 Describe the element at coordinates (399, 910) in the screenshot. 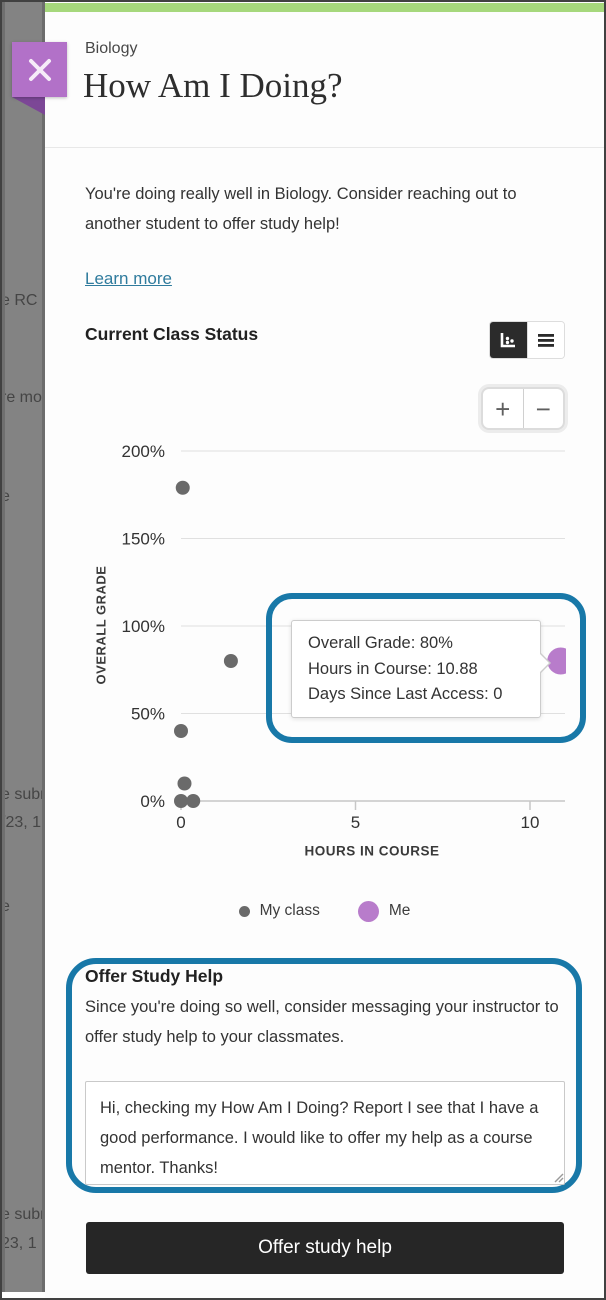

I see `legend-label-me: Me` at that location.